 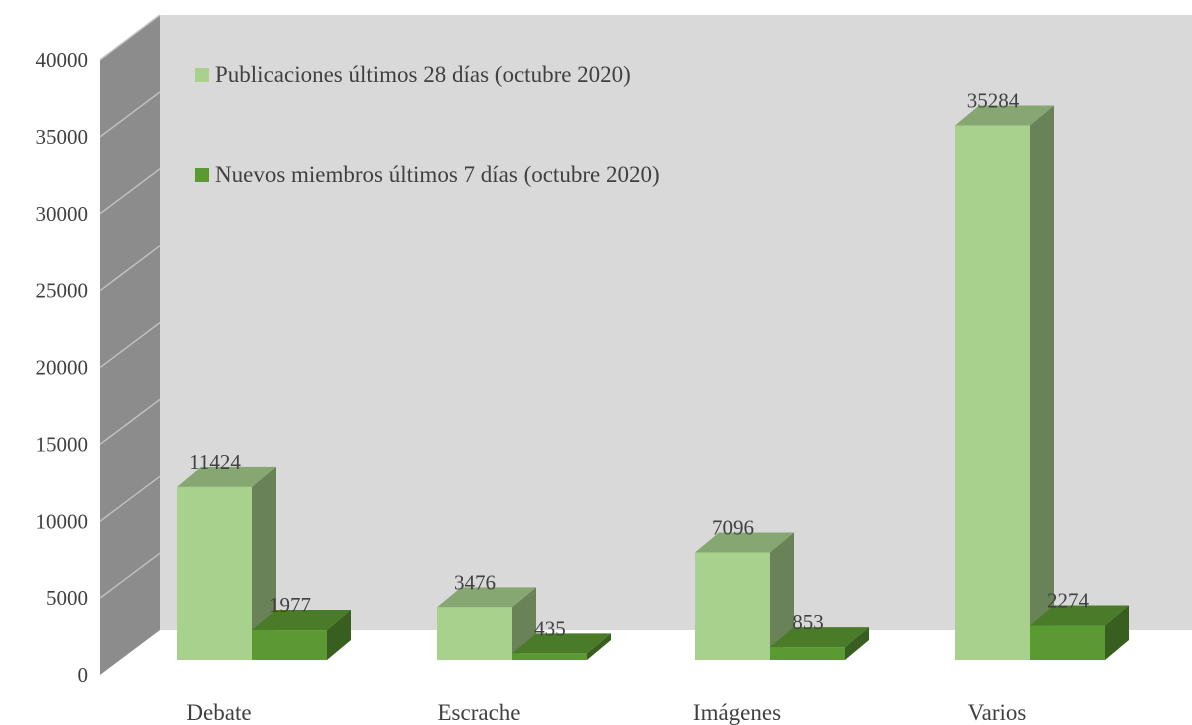 What do you see at coordinates (62, 137) in the screenshot?
I see `y-tick-label: 35000` at bounding box center [62, 137].